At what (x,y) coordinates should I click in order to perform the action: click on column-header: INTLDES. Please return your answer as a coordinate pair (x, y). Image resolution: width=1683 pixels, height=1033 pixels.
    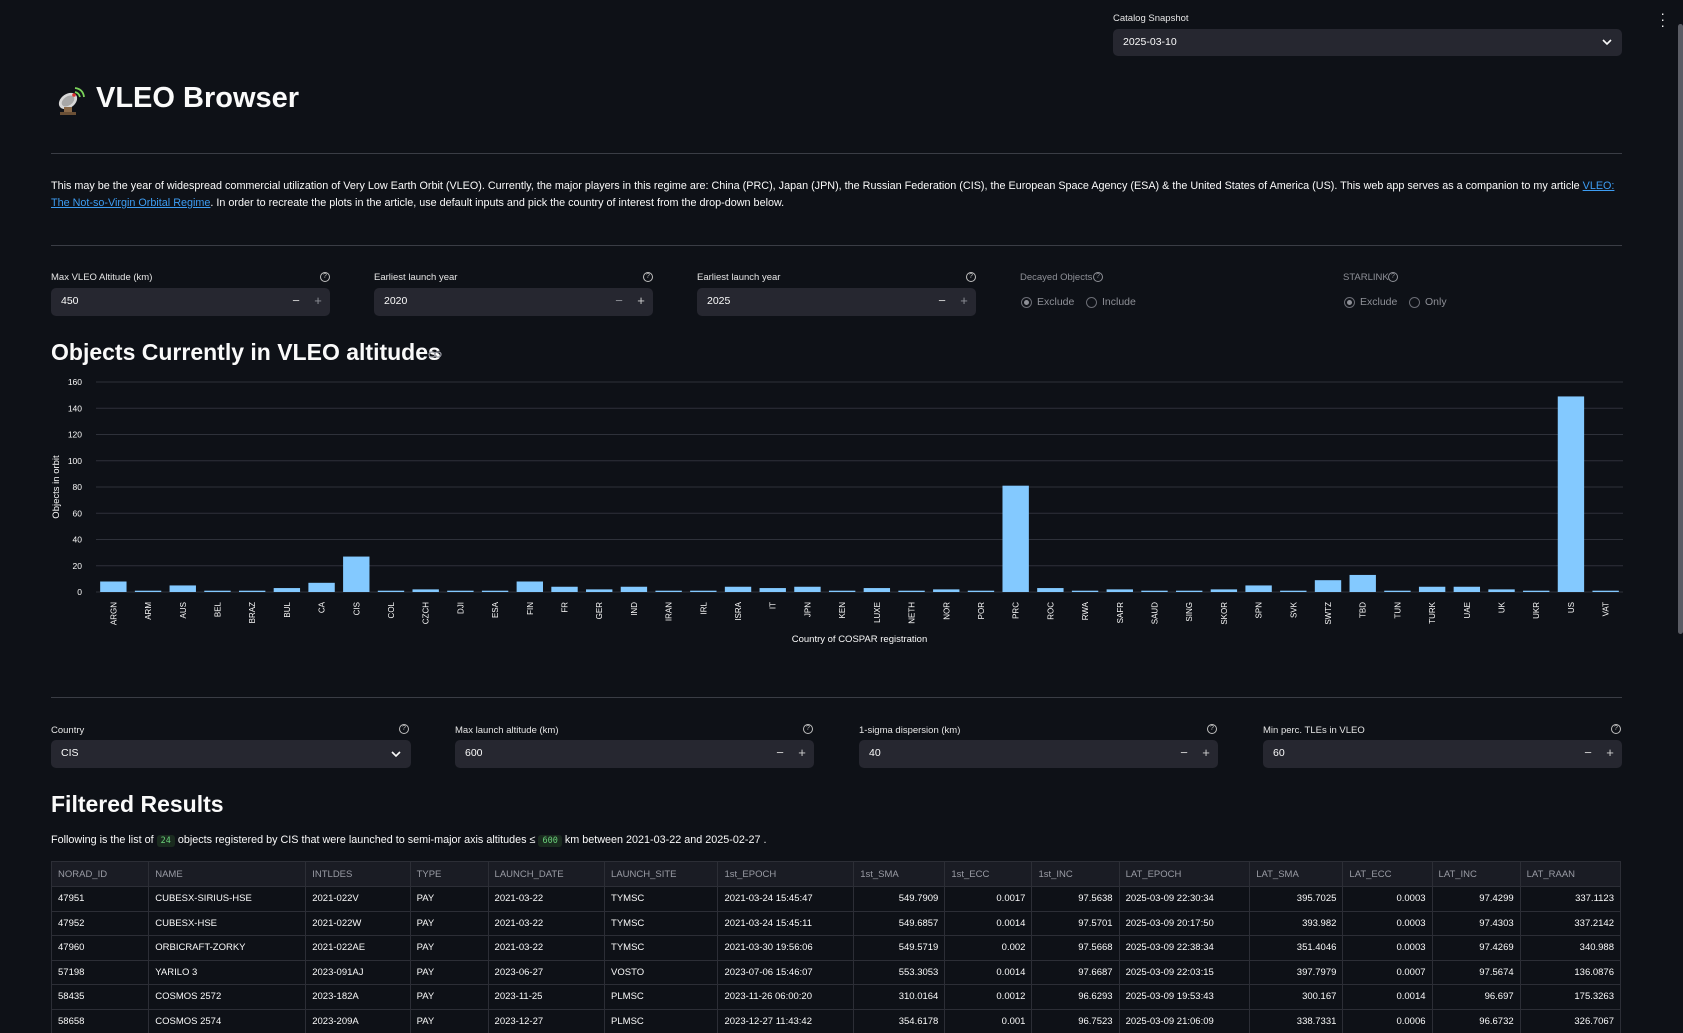
    Looking at the image, I should click on (358, 874).